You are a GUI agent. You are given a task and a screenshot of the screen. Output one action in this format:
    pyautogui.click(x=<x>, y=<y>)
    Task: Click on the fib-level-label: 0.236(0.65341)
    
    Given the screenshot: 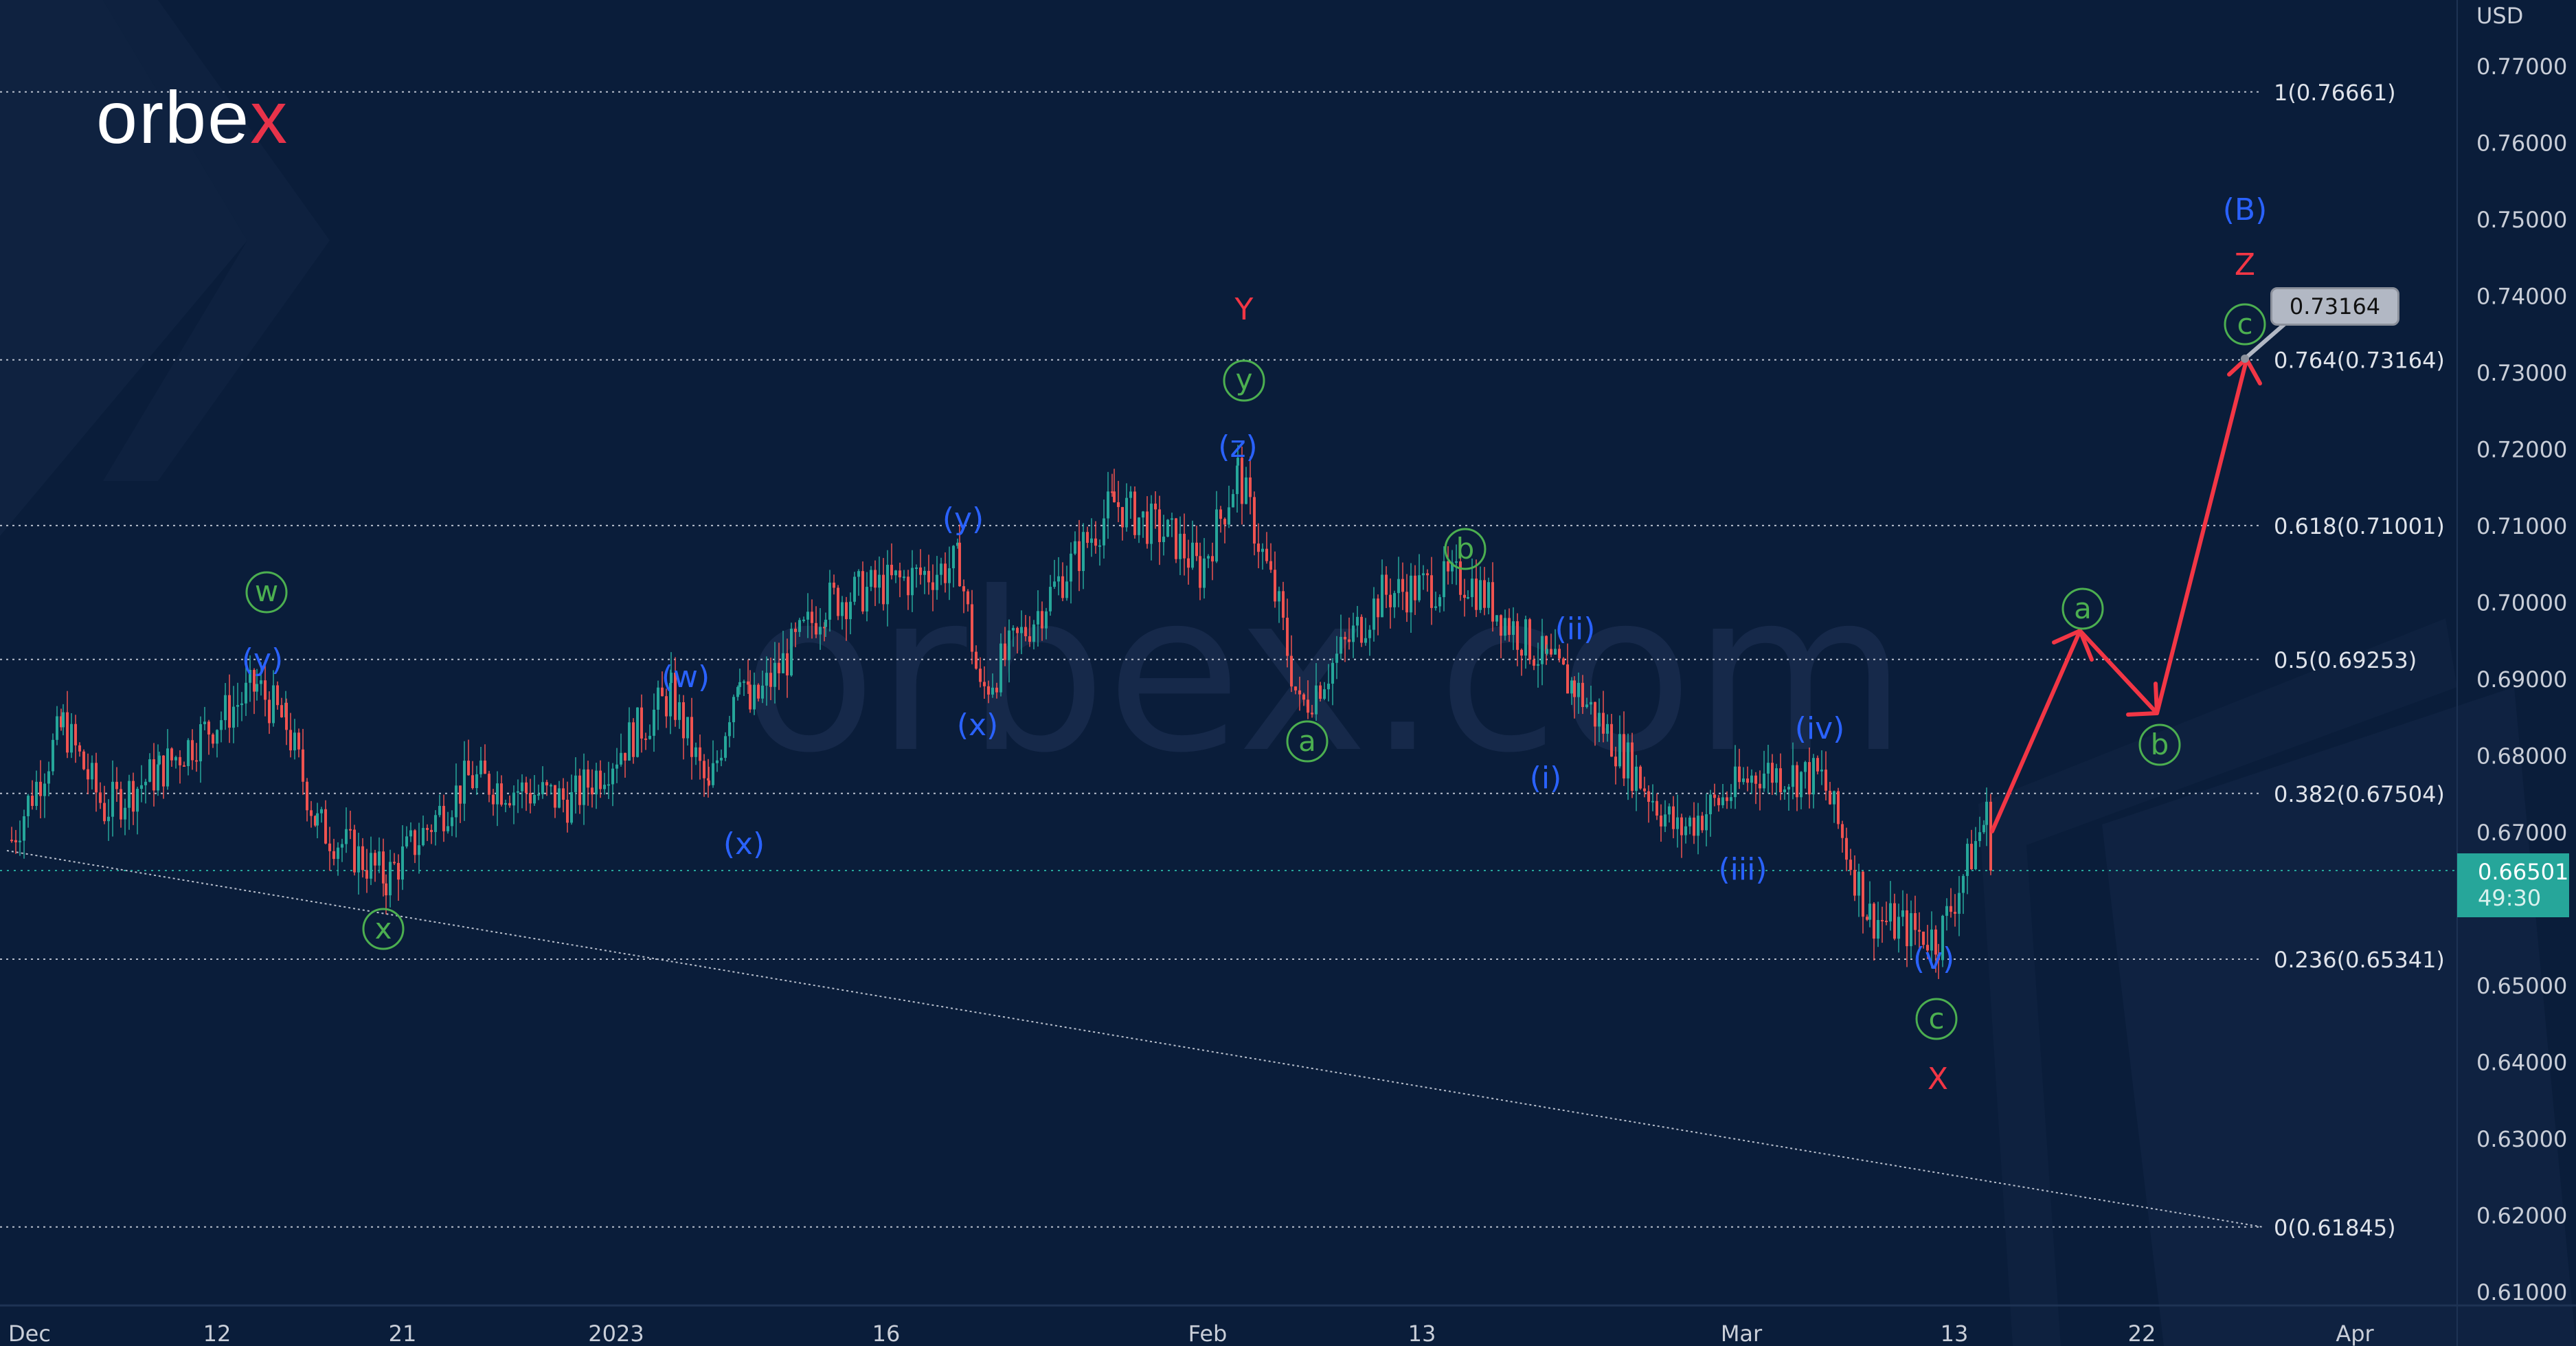 What is the action you would take?
    pyautogui.click(x=2359, y=960)
    